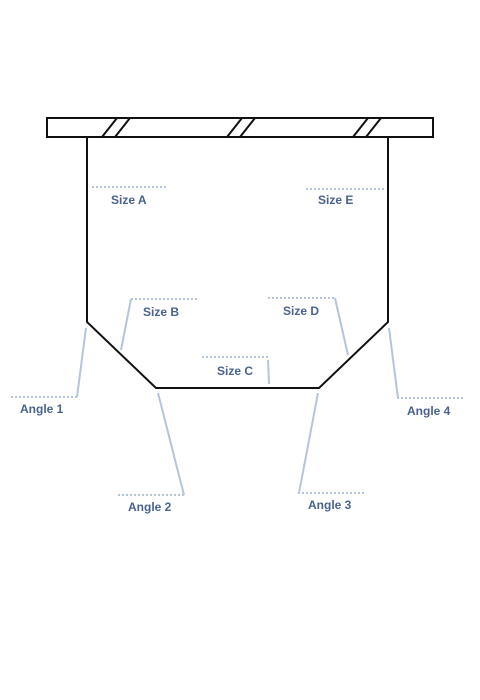 This screenshot has width=480, height=700. I want to click on label-angle-2: Angle 2, so click(150, 507).